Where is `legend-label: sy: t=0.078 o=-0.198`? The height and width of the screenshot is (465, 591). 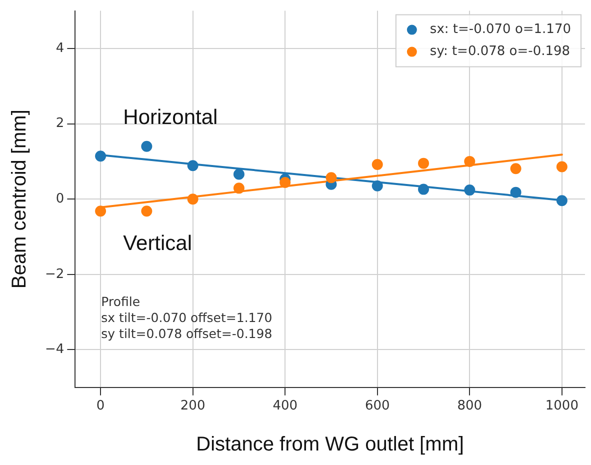 legend-label: sy: t=0.078 o=-0.198 is located at coordinates (500, 52).